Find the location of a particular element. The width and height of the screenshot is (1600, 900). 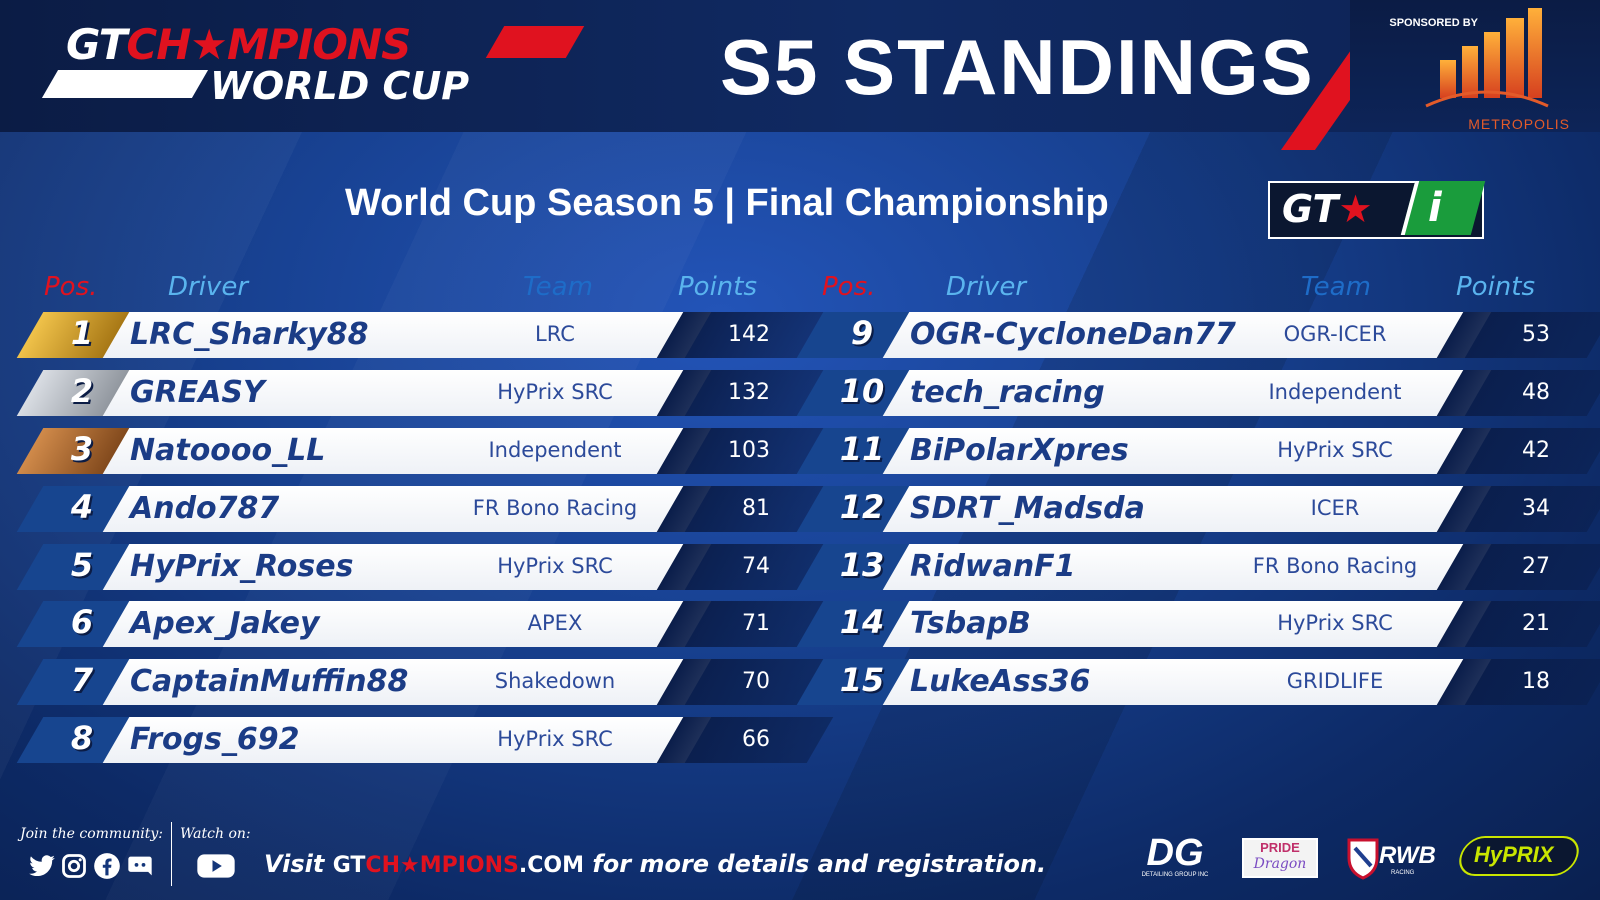

position-number: 2 is located at coordinates (82, 391).